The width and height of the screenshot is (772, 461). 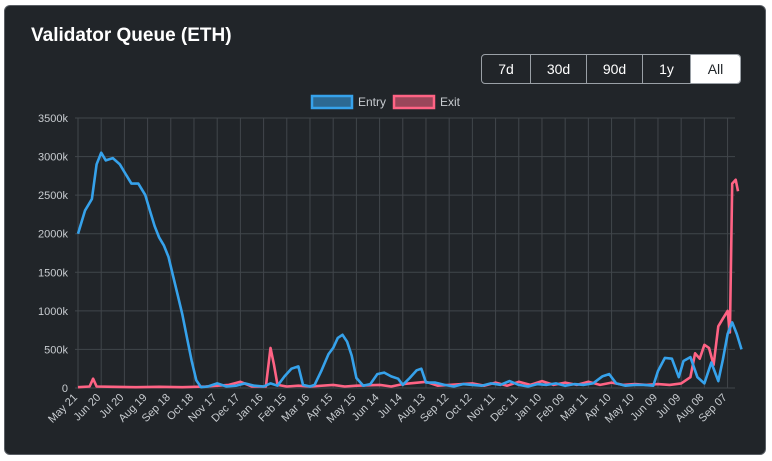 I want to click on y-tick-label: 1000k, so click(x=53, y=312).